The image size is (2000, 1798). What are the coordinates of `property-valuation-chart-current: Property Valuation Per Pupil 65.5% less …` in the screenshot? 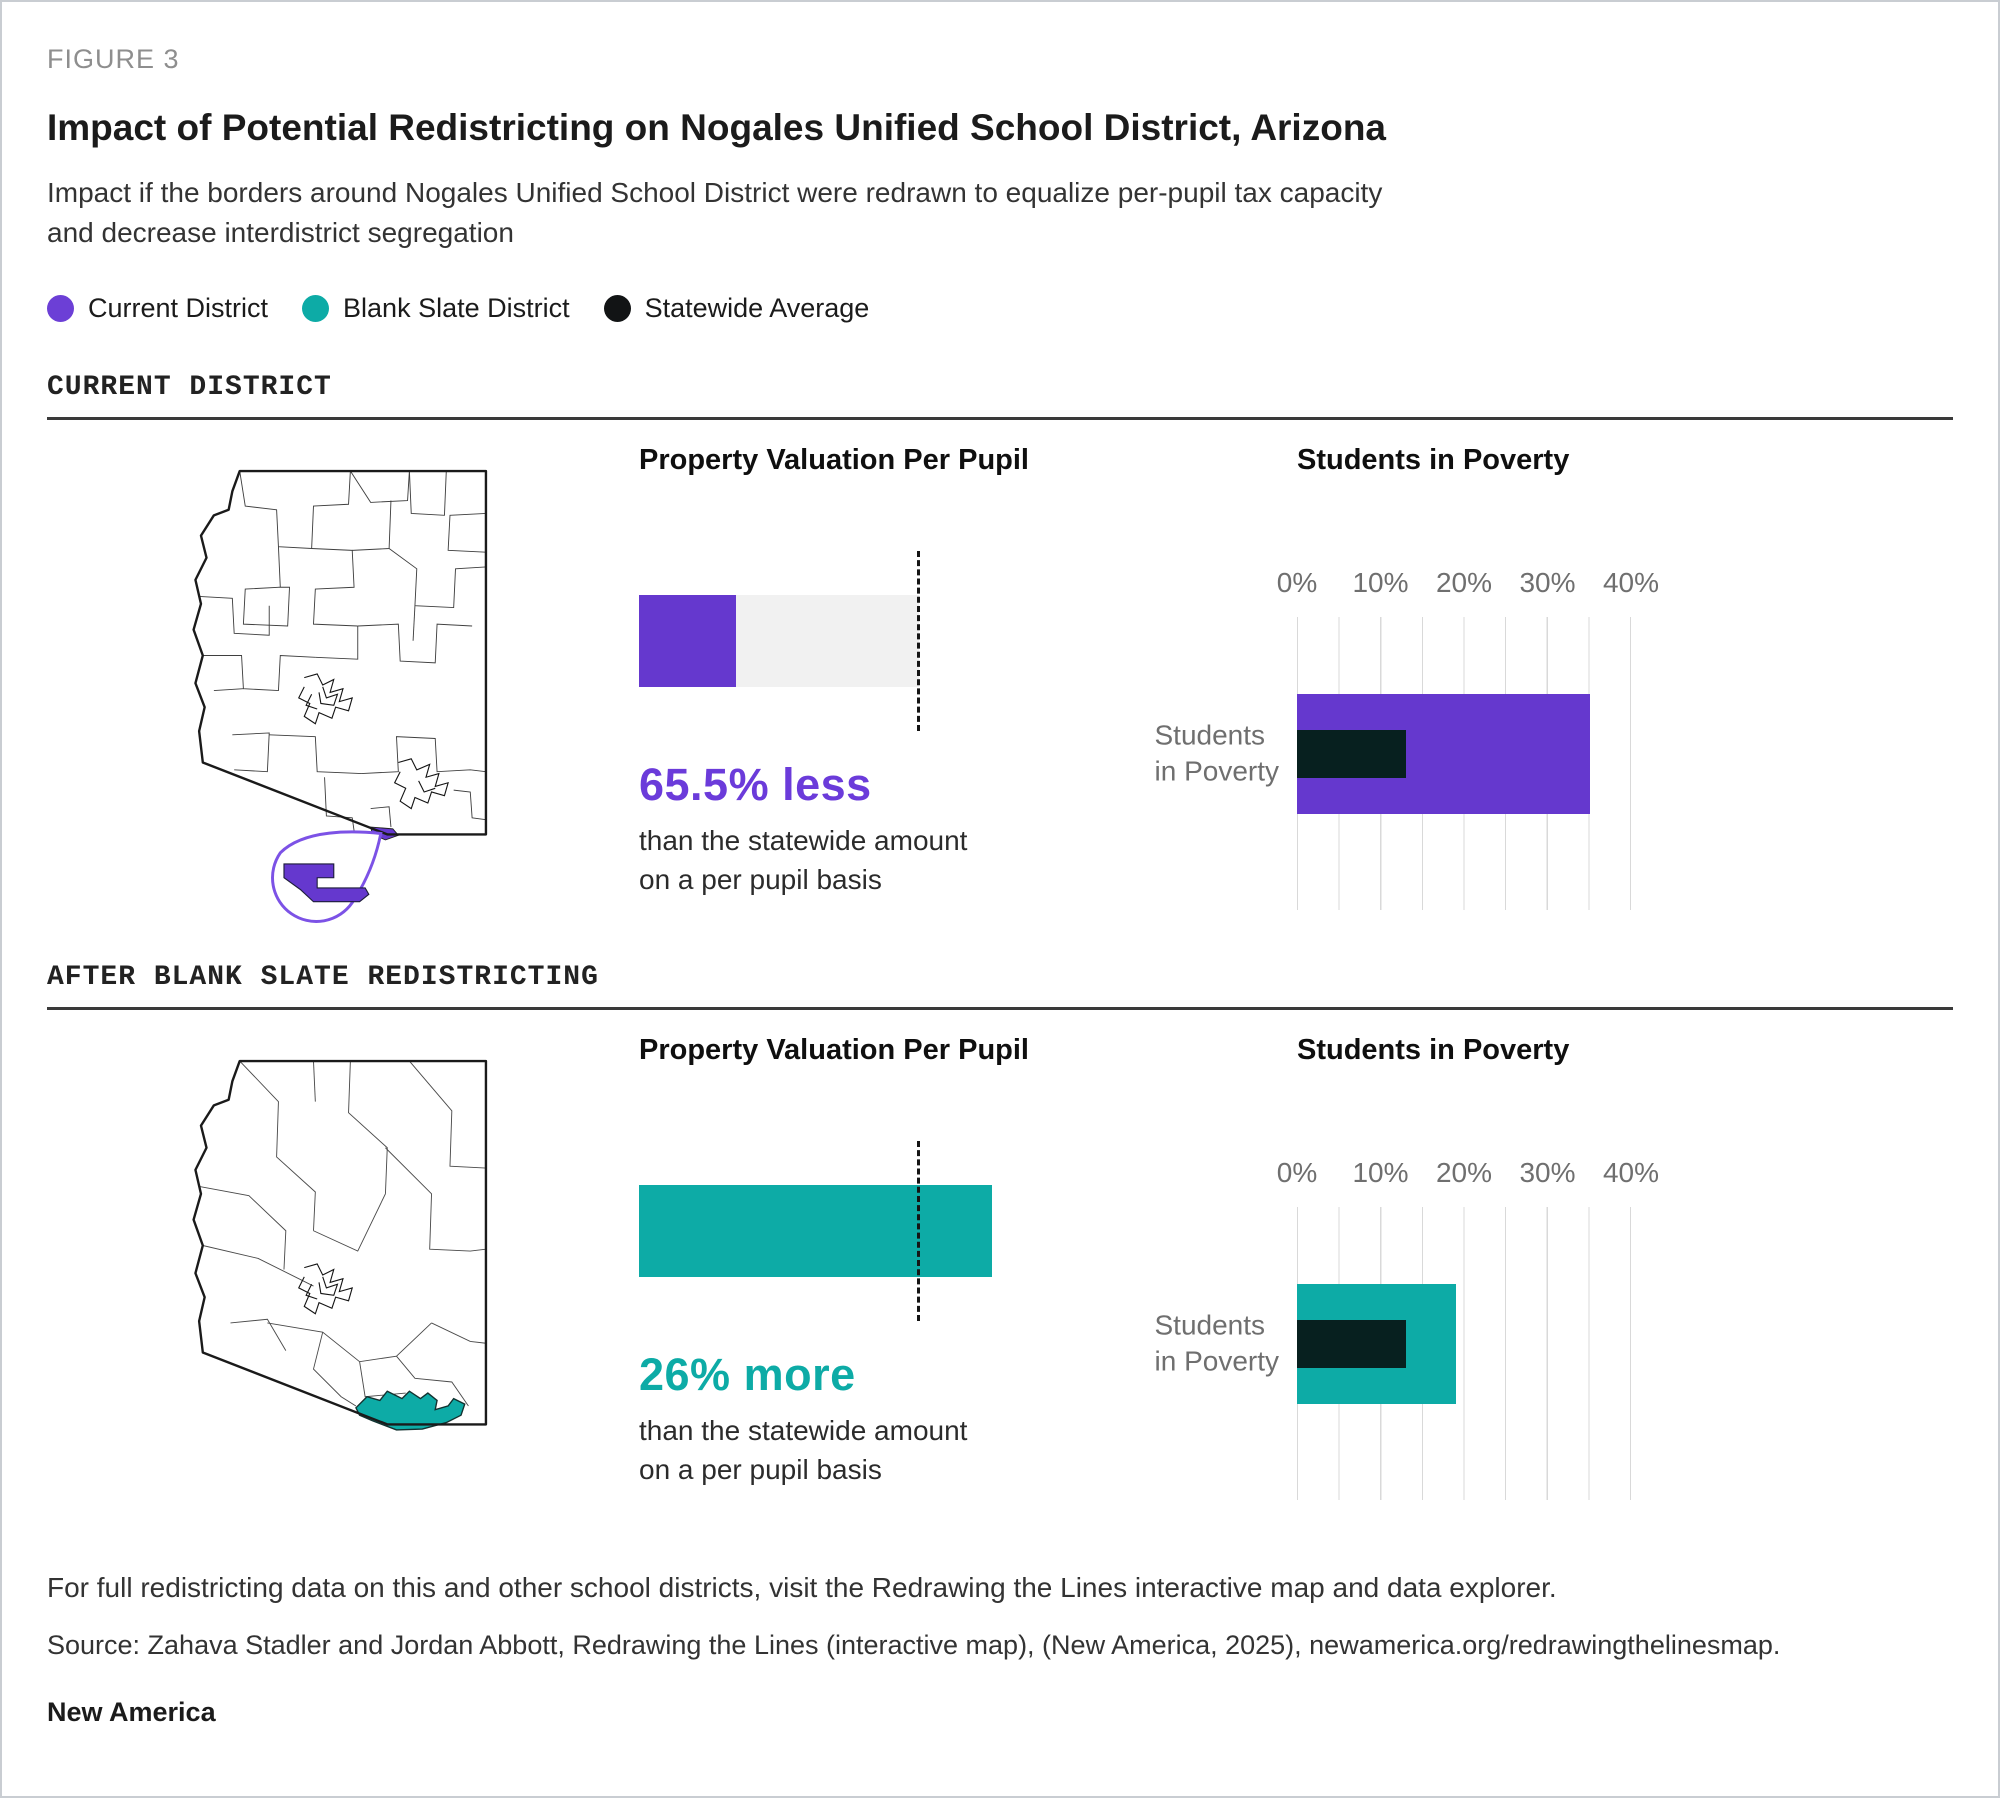 It's located at (874, 659).